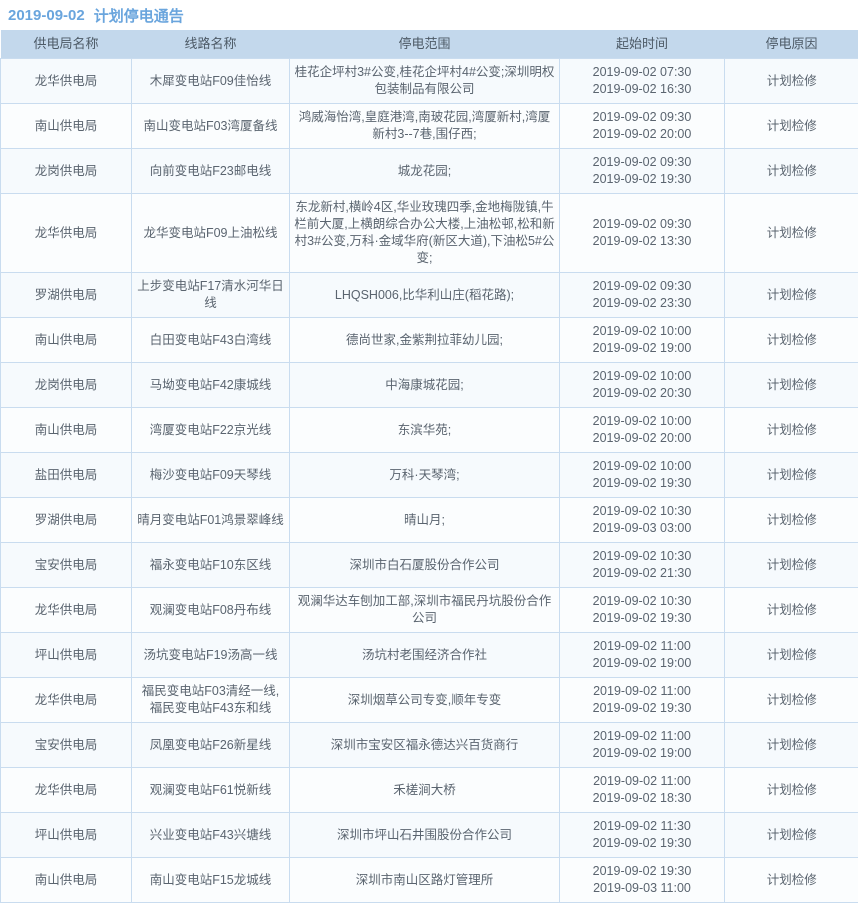  What do you see at coordinates (425, 880) in the screenshot?
I see `cell-scope: 深圳市南山区路灯管理所` at bounding box center [425, 880].